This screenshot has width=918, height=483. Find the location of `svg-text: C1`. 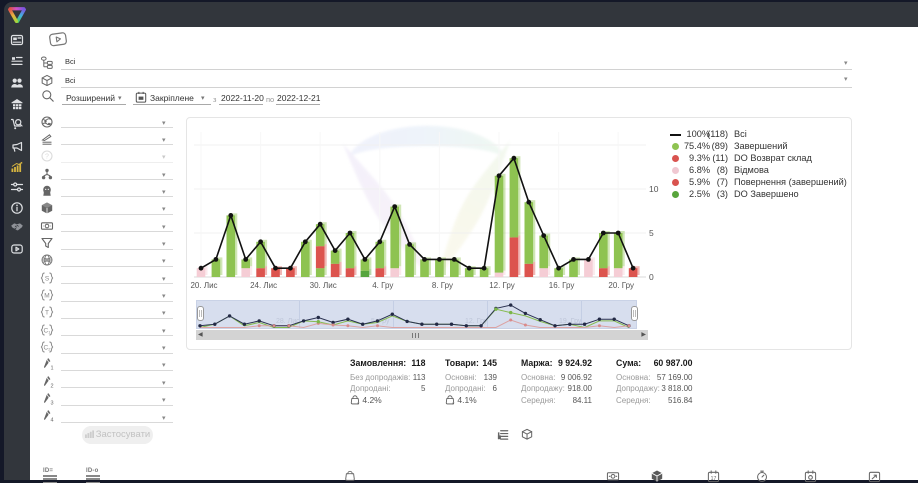

svg-text: C1 is located at coordinates (48, 330).